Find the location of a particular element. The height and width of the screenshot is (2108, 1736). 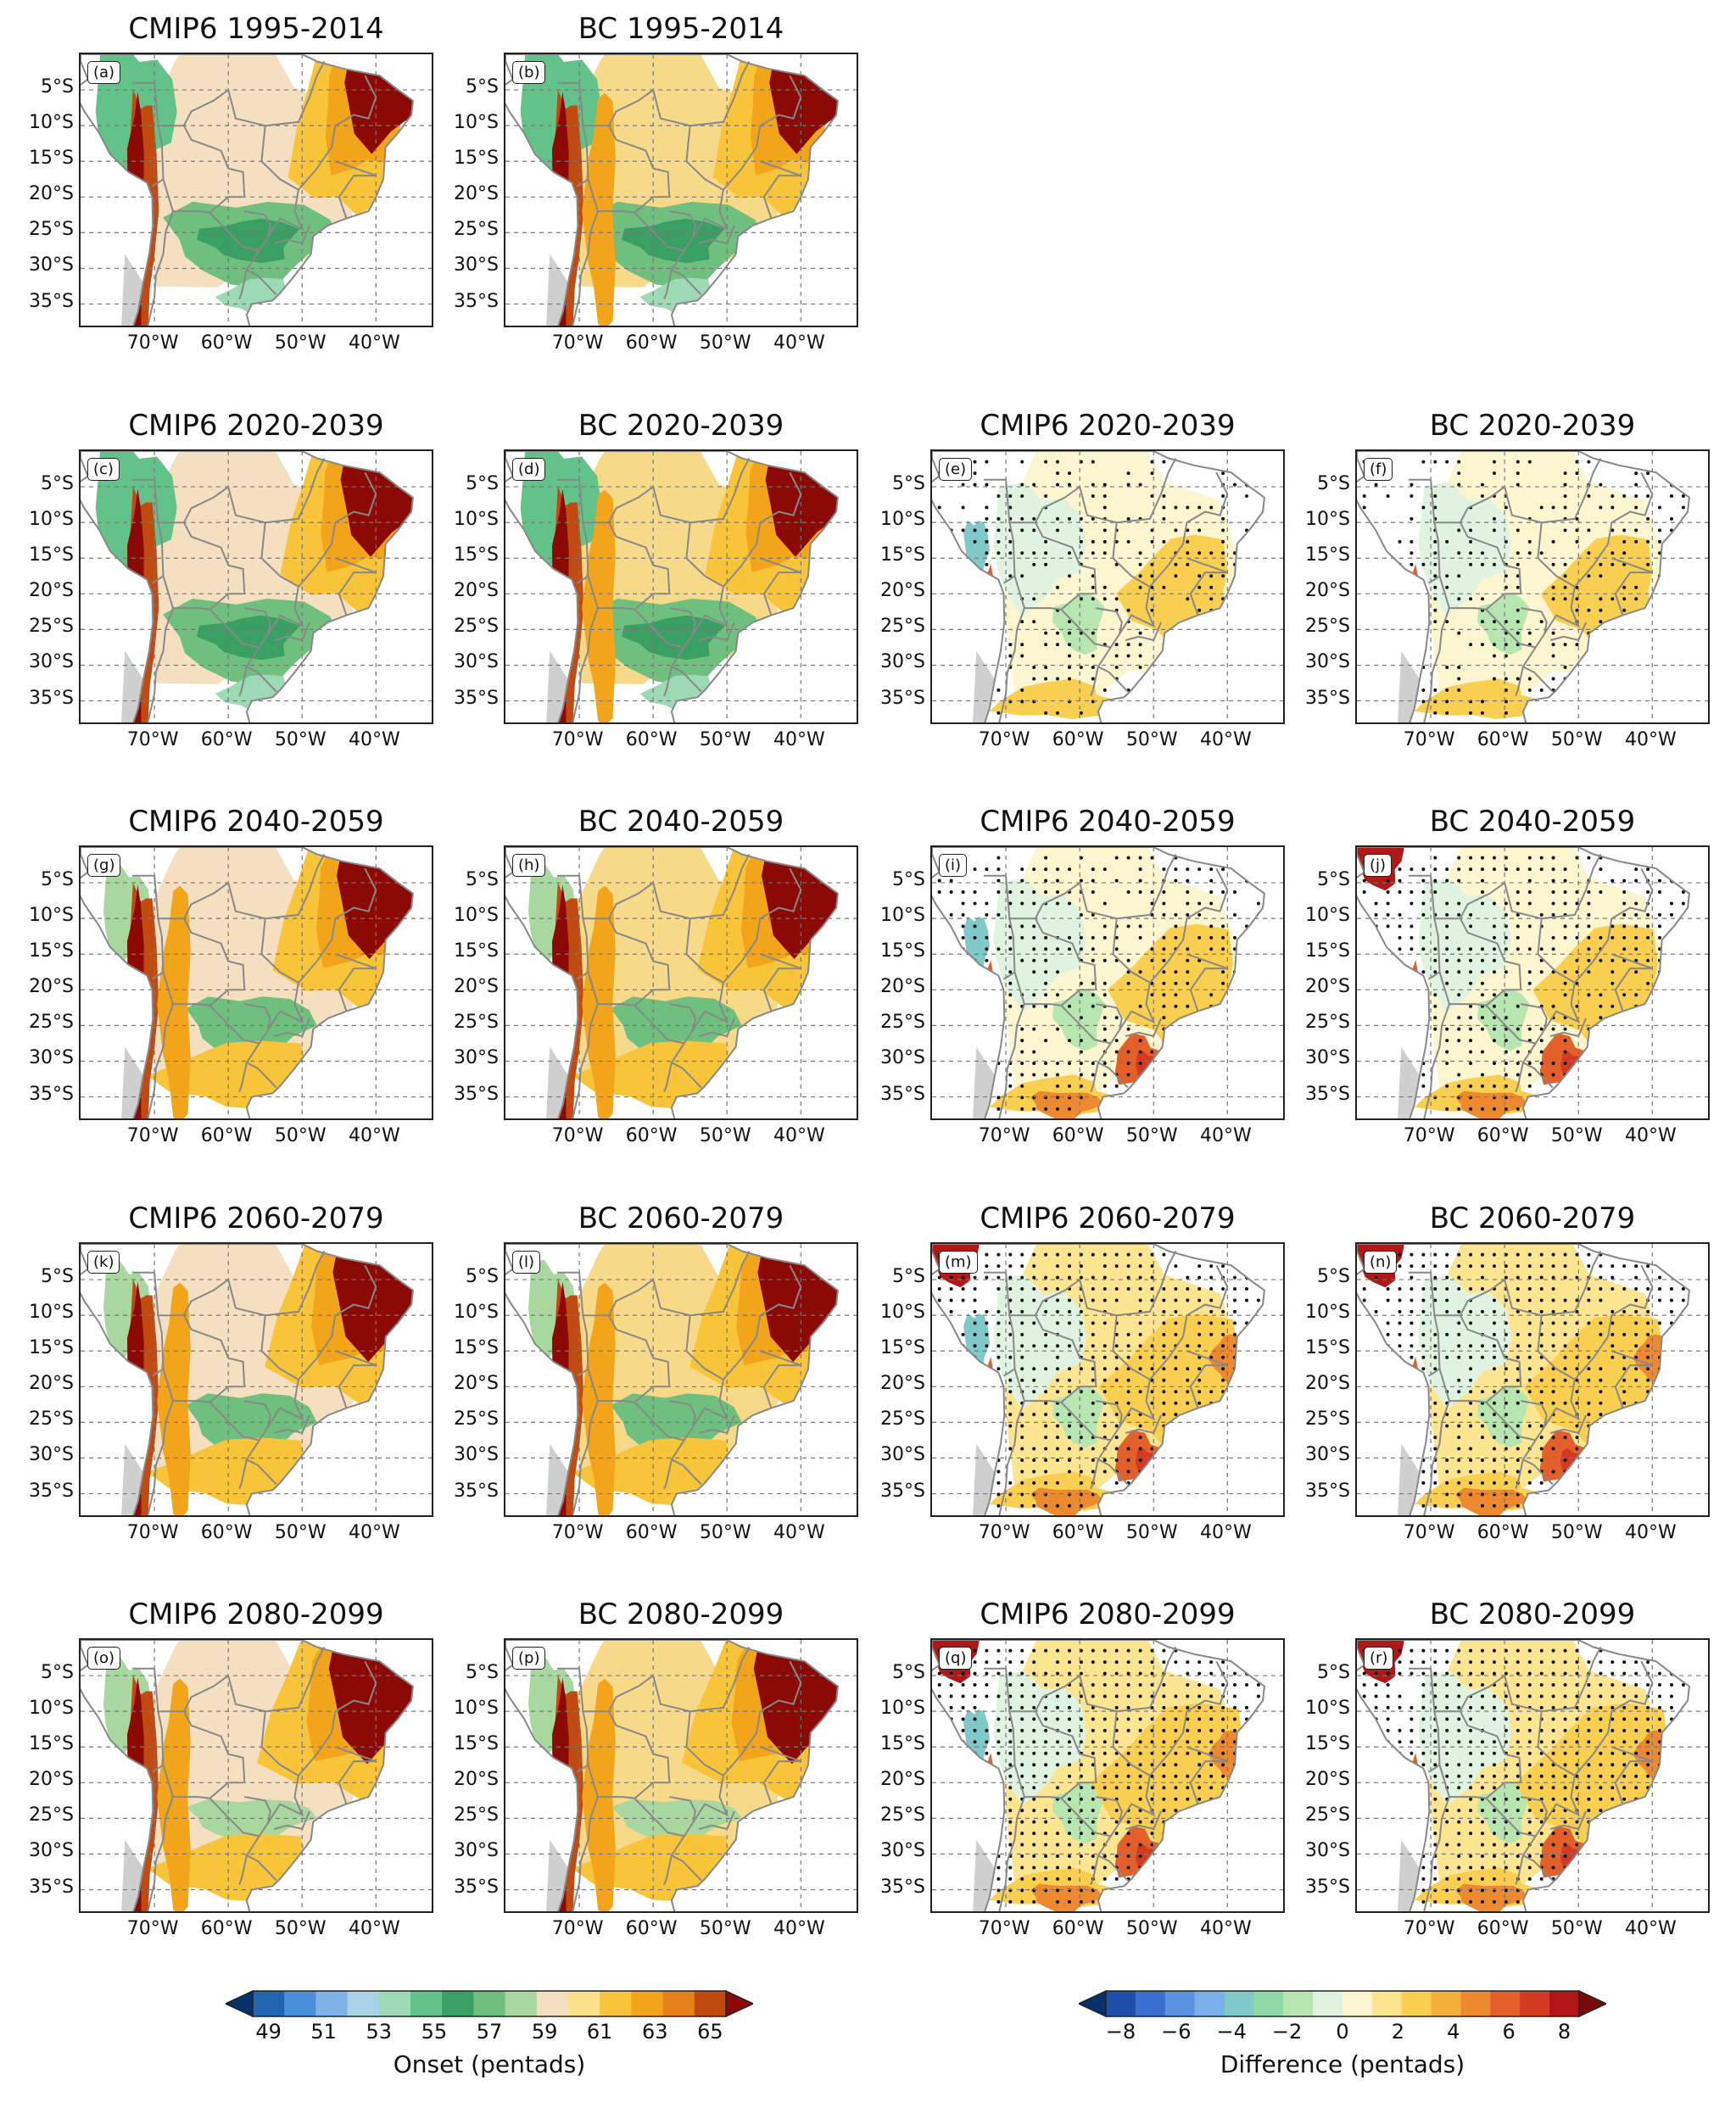

map-svg-c is located at coordinates (256, 586).